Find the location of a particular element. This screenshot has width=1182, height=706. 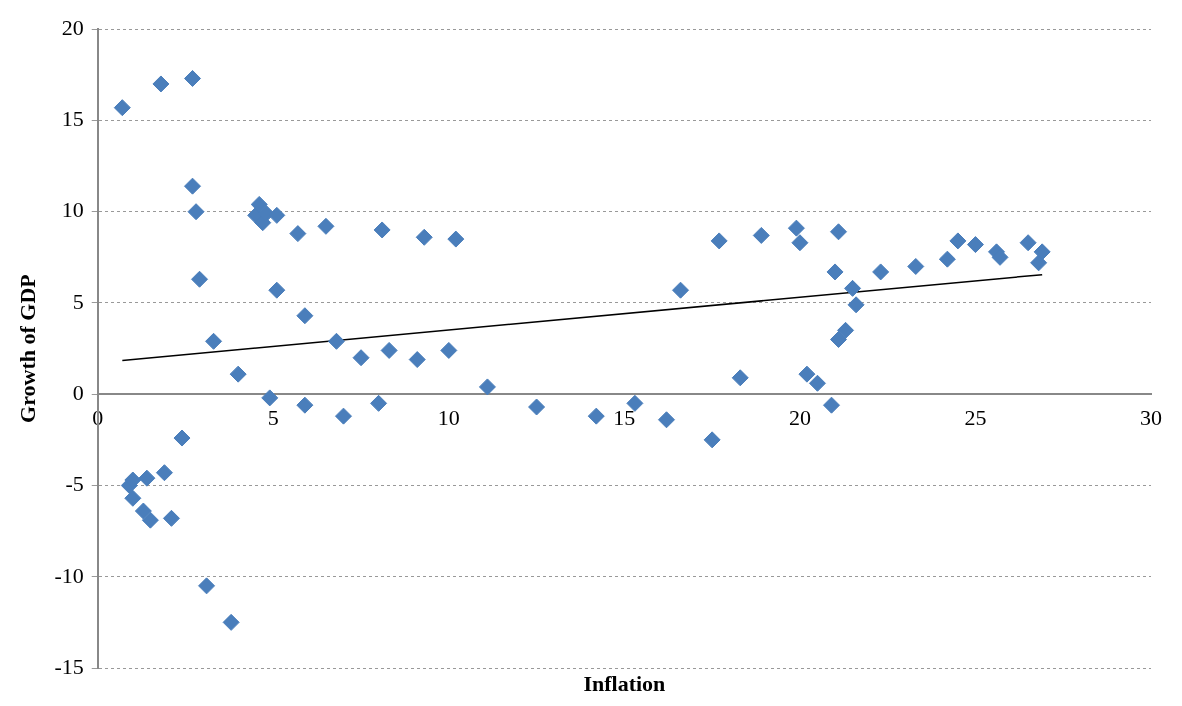

y-tick-label: -15 is located at coordinates (69, 666).